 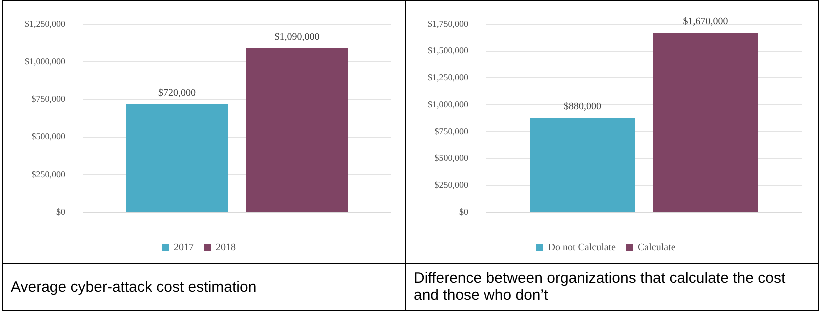 I want to click on legend-label: 2018, so click(x=226, y=248).